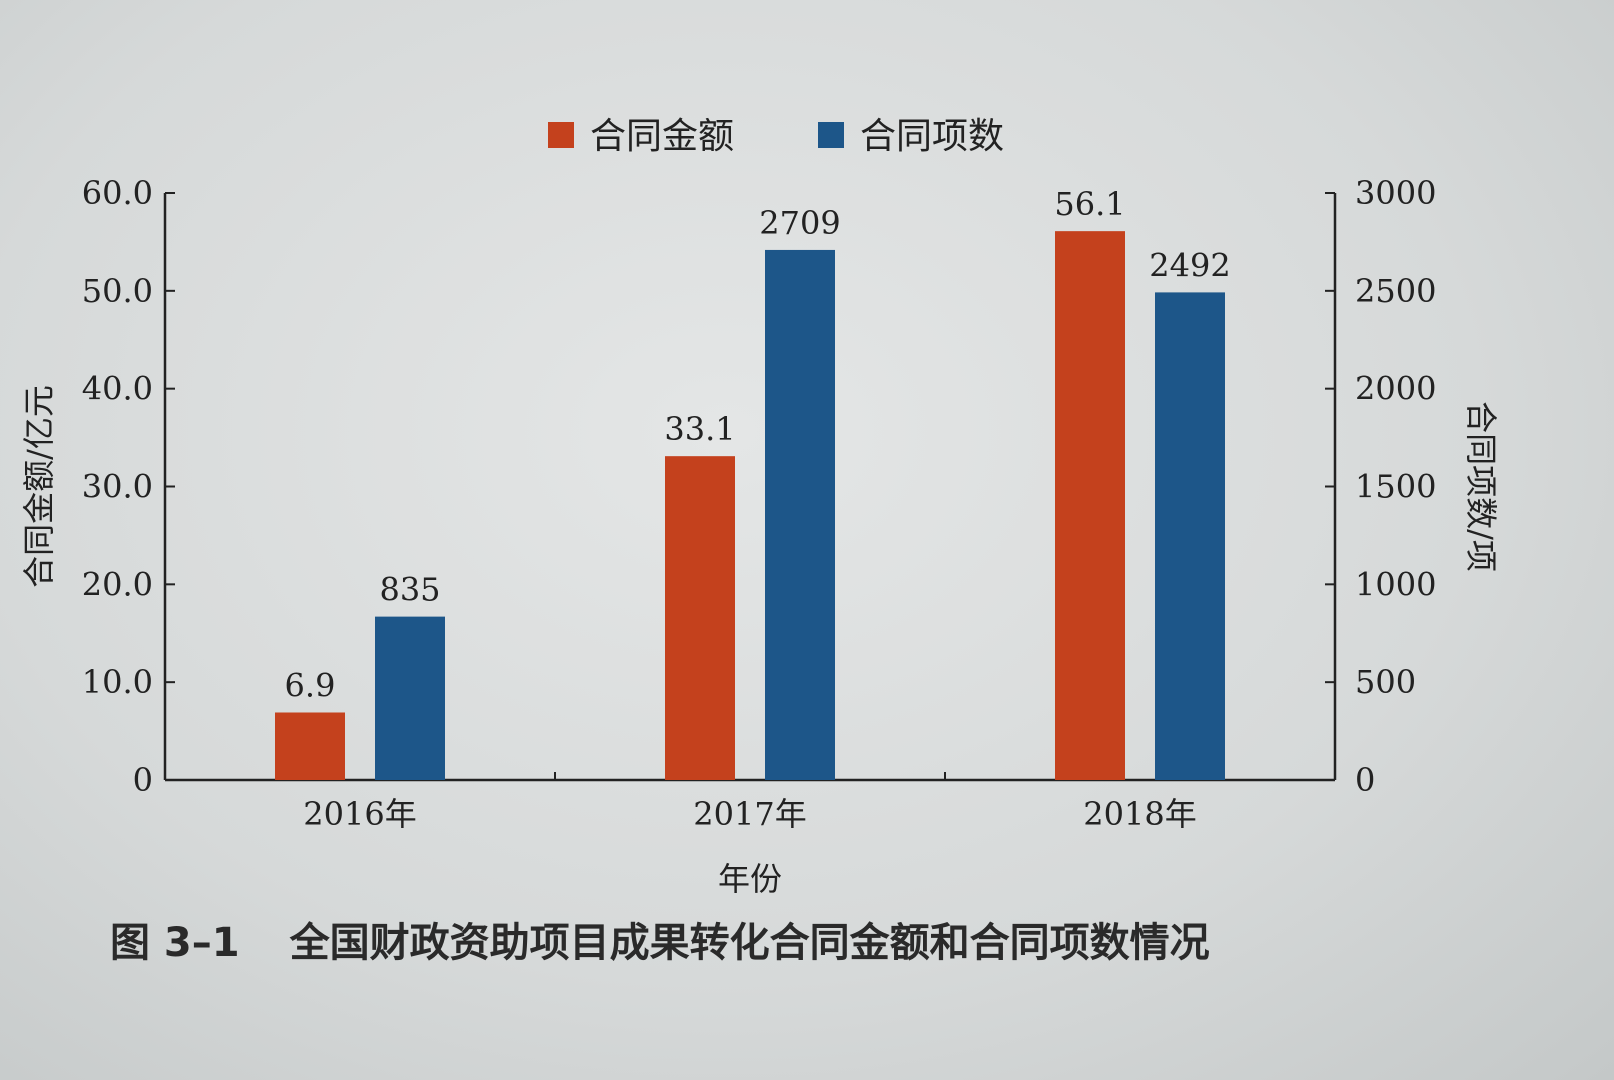 Image resolution: width=1614 pixels, height=1080 pixels. I want to click on right-axis-label: 合同项数/项, so click(1481, 486).